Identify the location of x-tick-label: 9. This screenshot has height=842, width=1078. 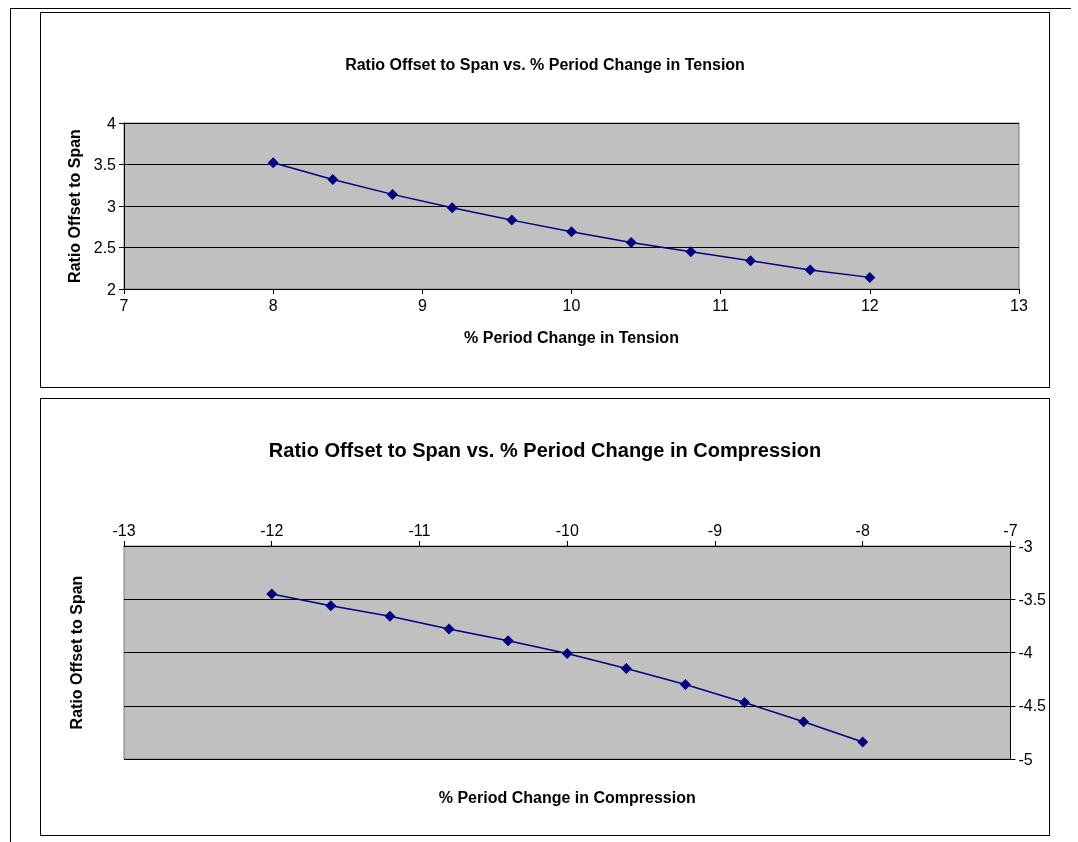
(422, 305).